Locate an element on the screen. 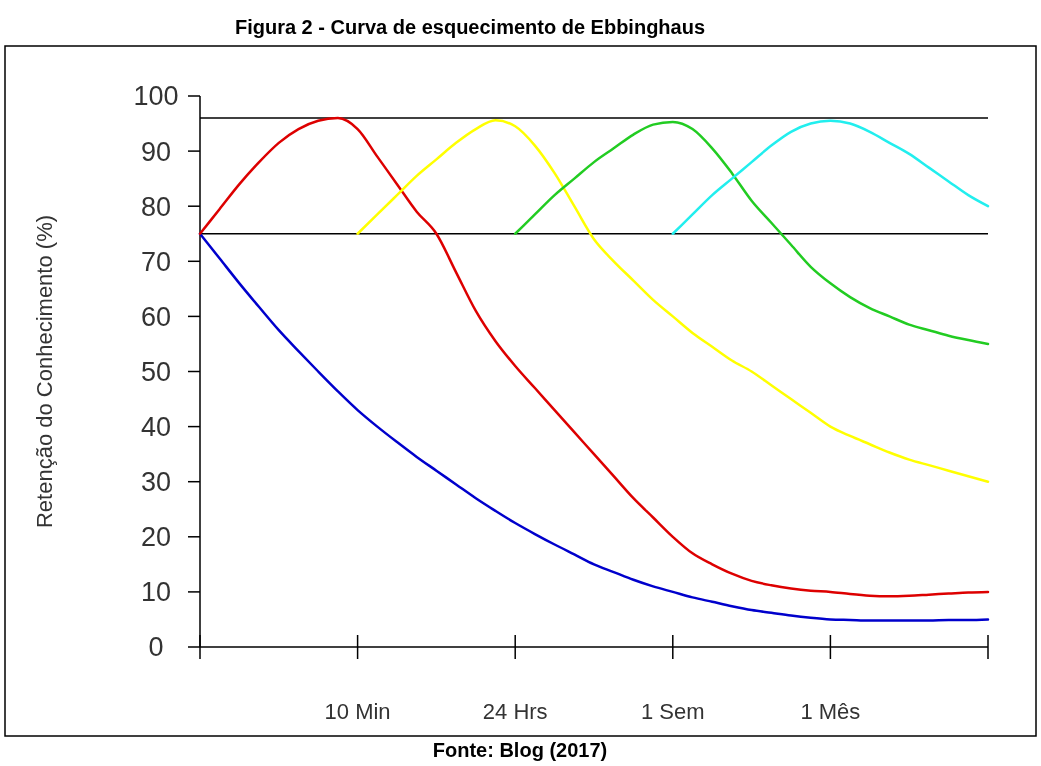  y-tick-label: 80 is located at coordinates (156, 206).